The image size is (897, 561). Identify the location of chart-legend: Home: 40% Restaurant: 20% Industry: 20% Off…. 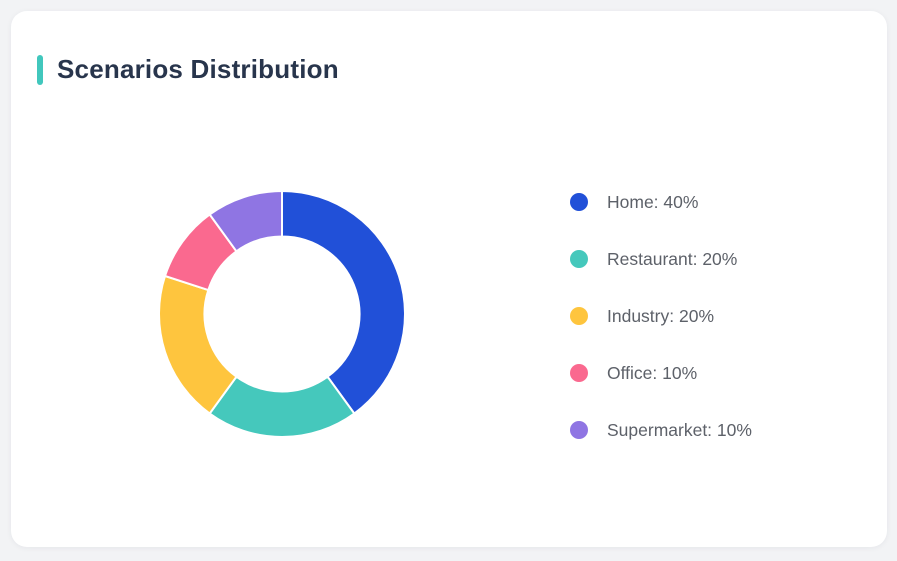
(661, 334).